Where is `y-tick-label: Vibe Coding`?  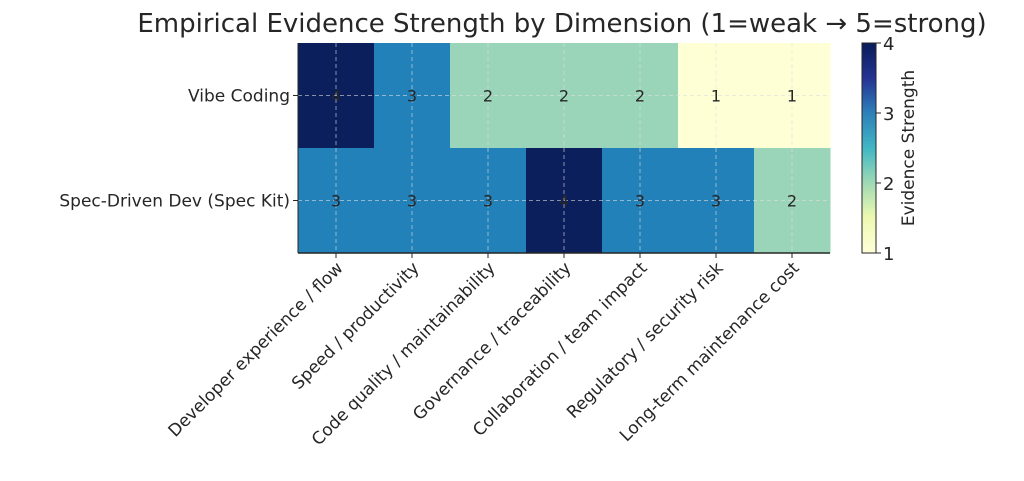 y-tick-label: Vibe Coding is located at coordinates (239, 97).